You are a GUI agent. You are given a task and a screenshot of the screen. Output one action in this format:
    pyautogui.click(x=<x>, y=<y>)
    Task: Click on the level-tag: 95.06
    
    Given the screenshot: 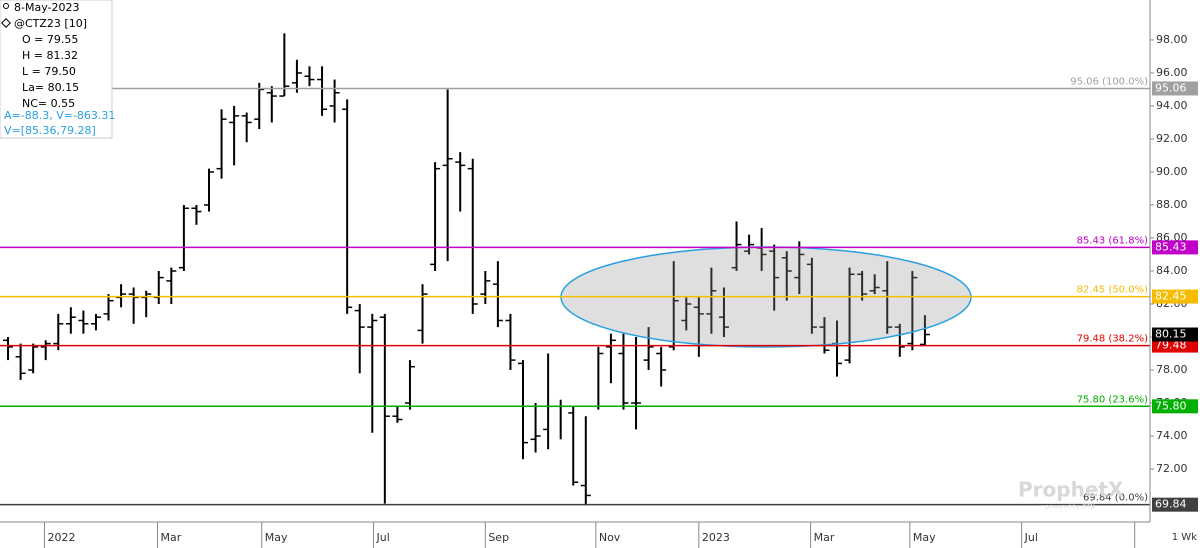 What is the action you would take?
    pyautogui.click(x=1171, y=87)
    